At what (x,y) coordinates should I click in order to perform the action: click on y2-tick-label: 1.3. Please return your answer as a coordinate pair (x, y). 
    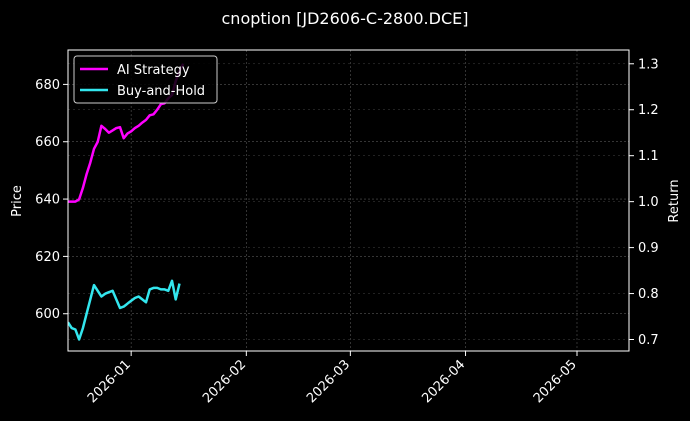
    Looking at the image, I should click on (648, 64).